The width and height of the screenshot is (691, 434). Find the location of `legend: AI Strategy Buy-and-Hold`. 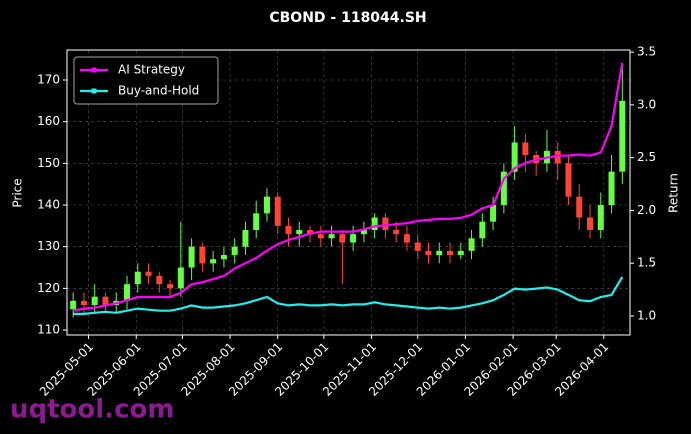

legend: AI Strategy Buy-and-Hold is located at coordinates (146, 80).